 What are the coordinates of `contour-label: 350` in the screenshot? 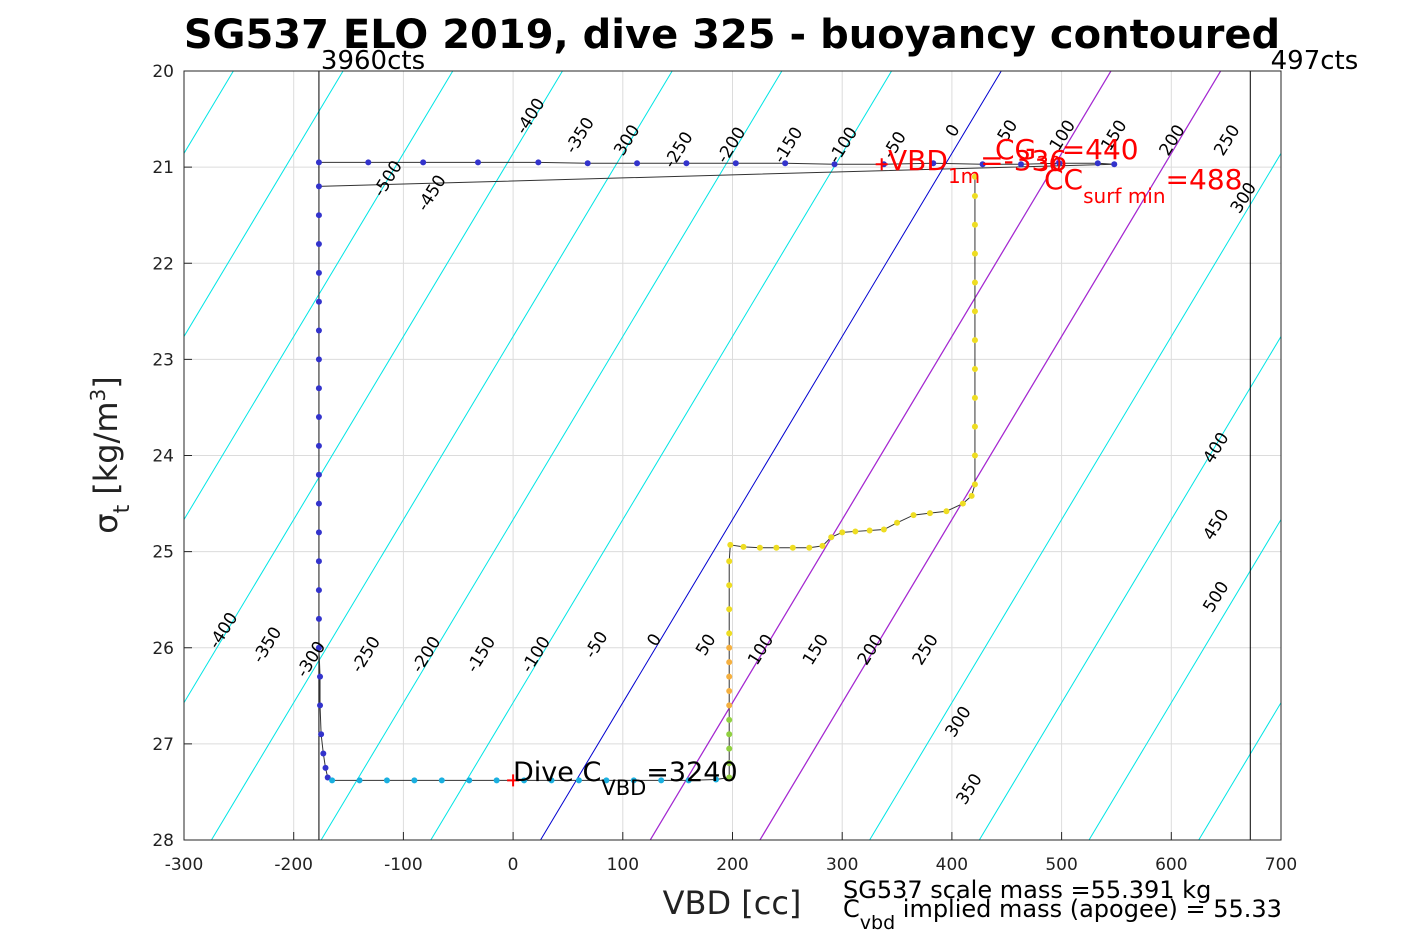 It's located at (970, 789).